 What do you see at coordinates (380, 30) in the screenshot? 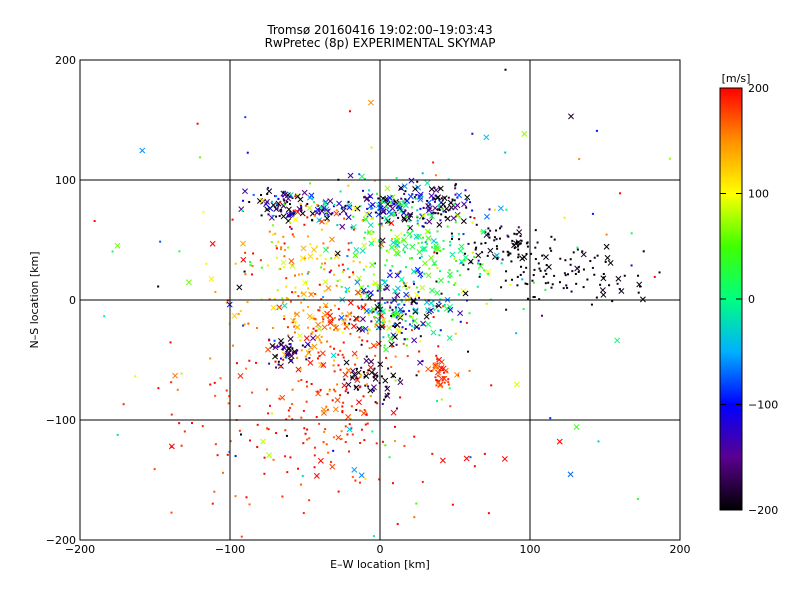
I see `chart-title: Tromsø 20160416 19:02:00–19:03:43` at bounding box center [380, 30].